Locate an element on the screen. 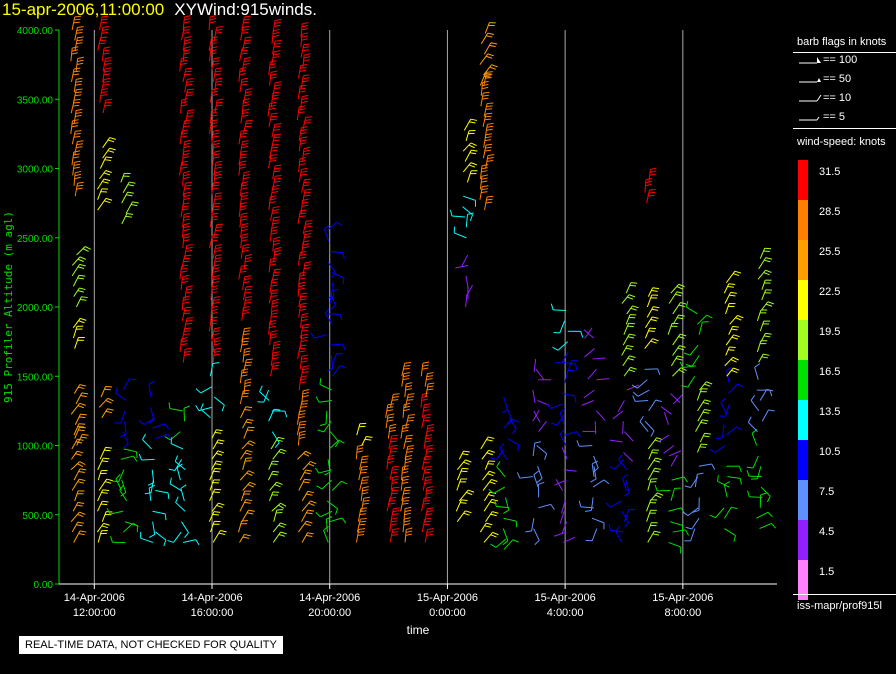  y-tick-label: 1000.00 is located at coordinates (35, 447).